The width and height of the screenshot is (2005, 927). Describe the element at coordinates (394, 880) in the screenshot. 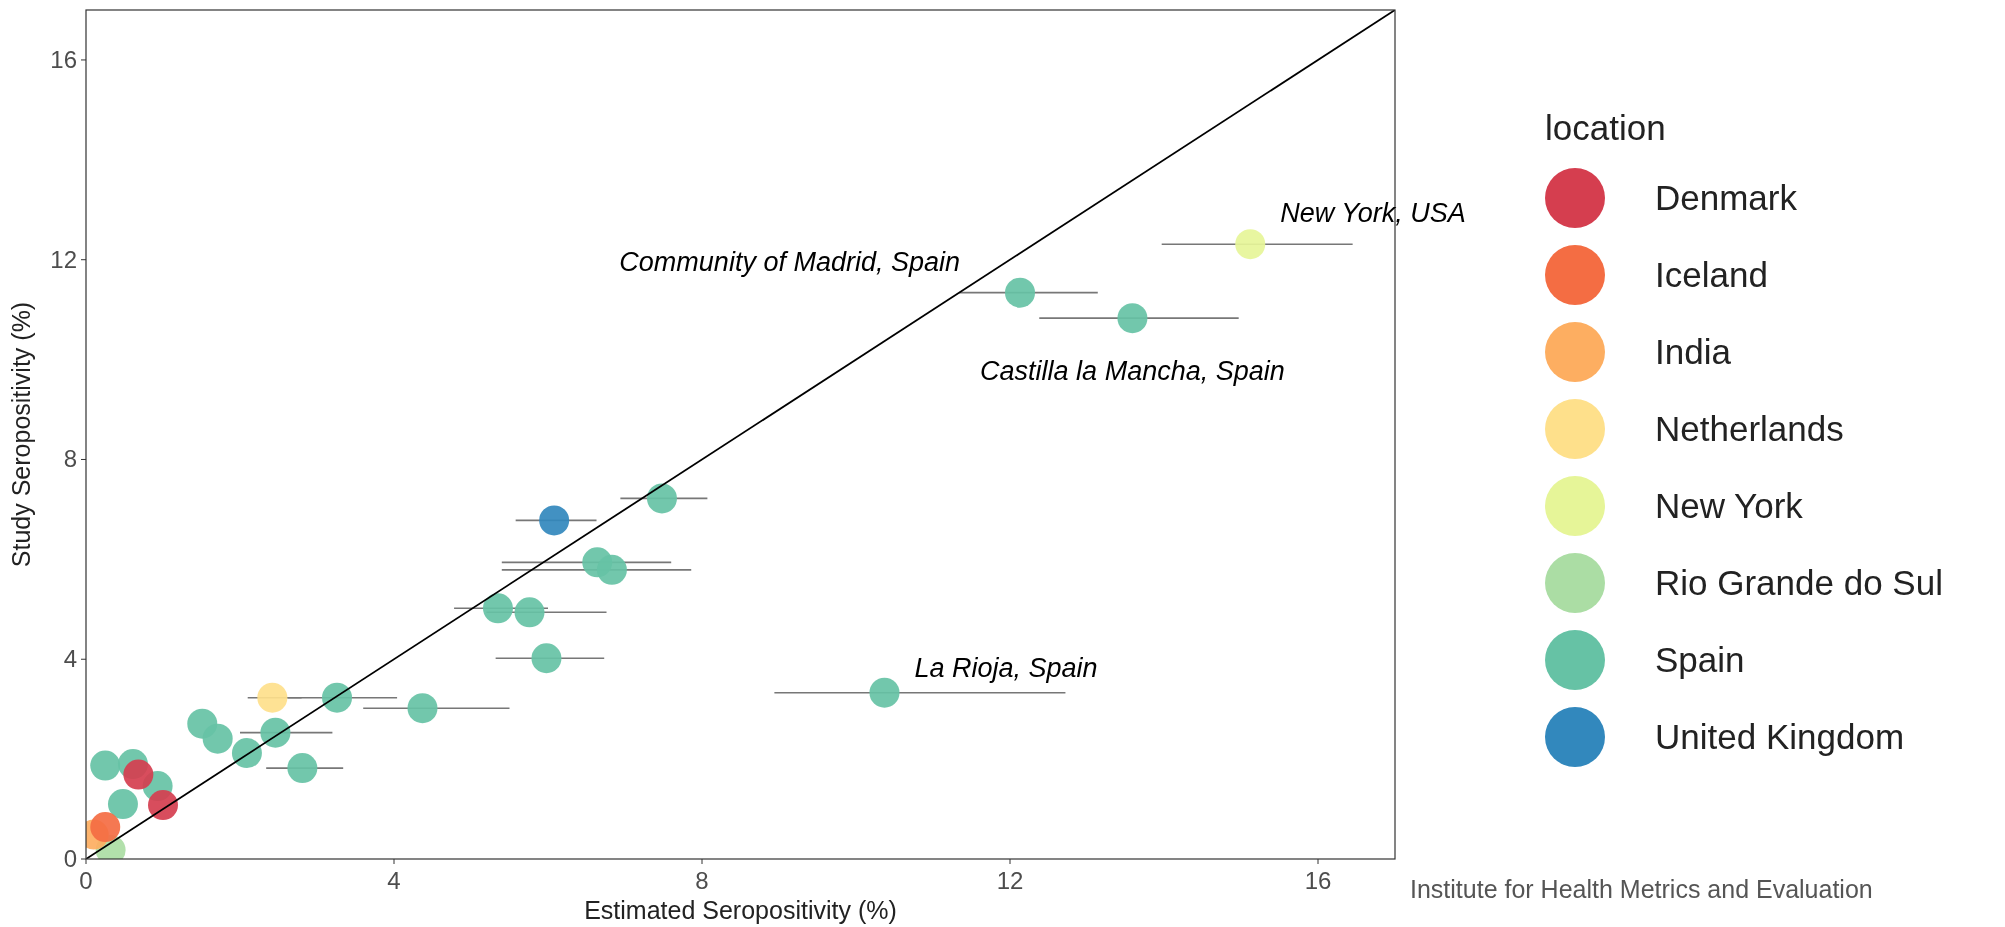

I see `x-tick-label: 4` at that location.